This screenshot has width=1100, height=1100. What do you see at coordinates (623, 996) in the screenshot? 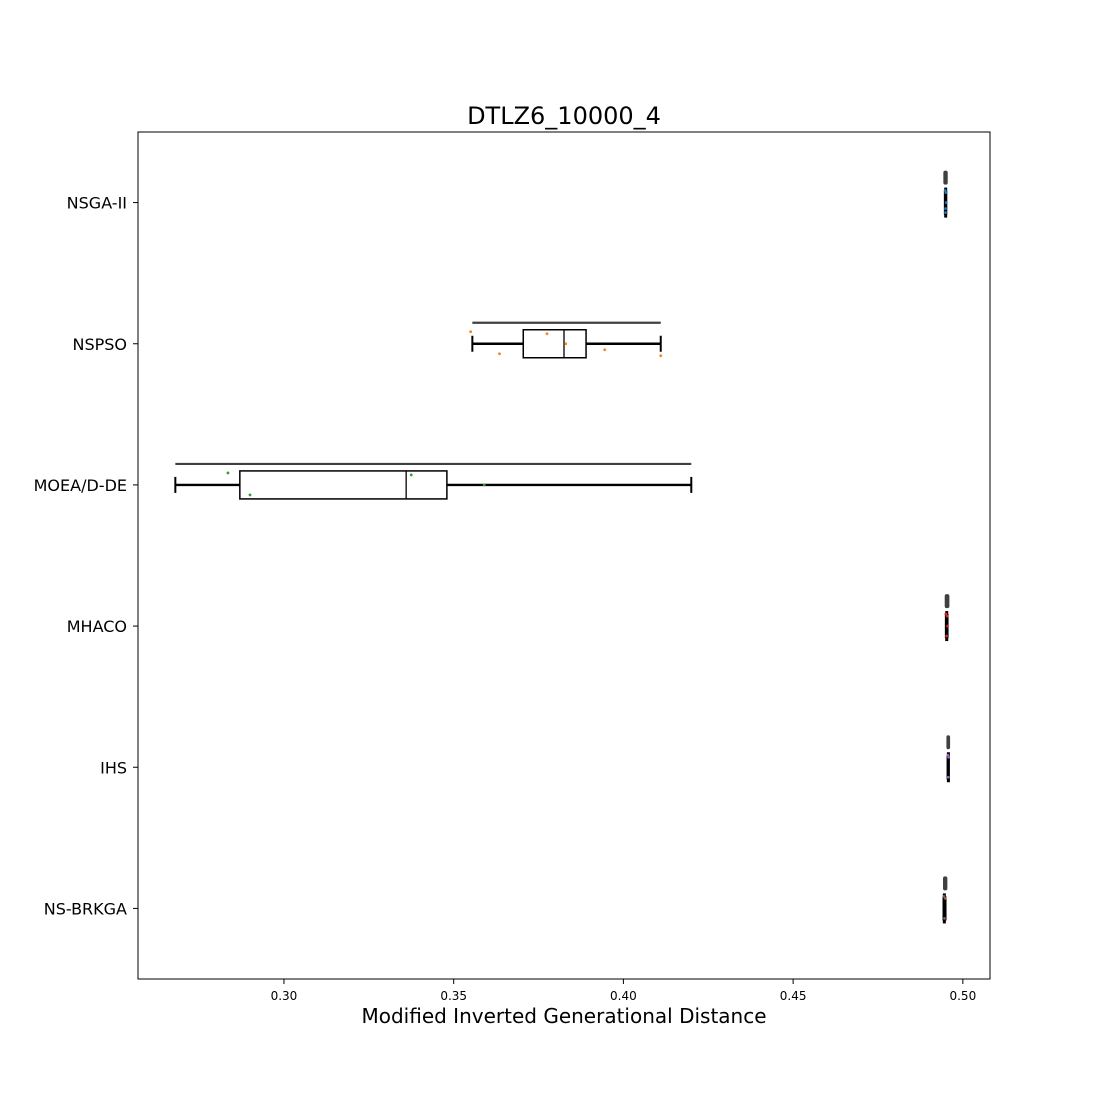
I see `x-tick-label: 0.40` at bounding box center [623, 996].